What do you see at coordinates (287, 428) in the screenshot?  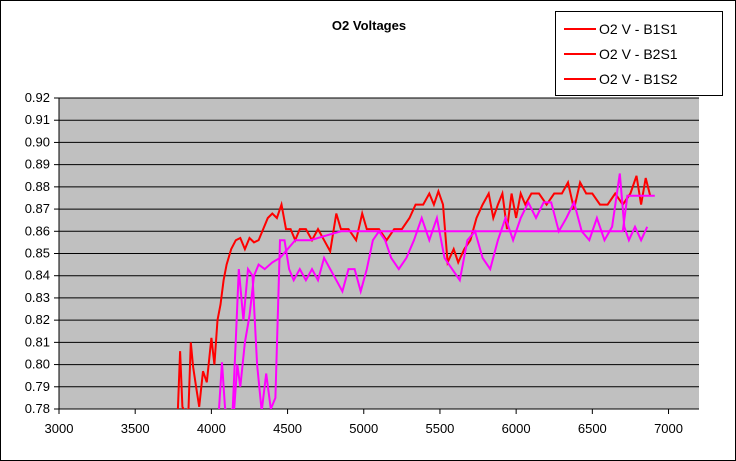 I see `x-tick-label: 4500` at bounding box center [287, 428].